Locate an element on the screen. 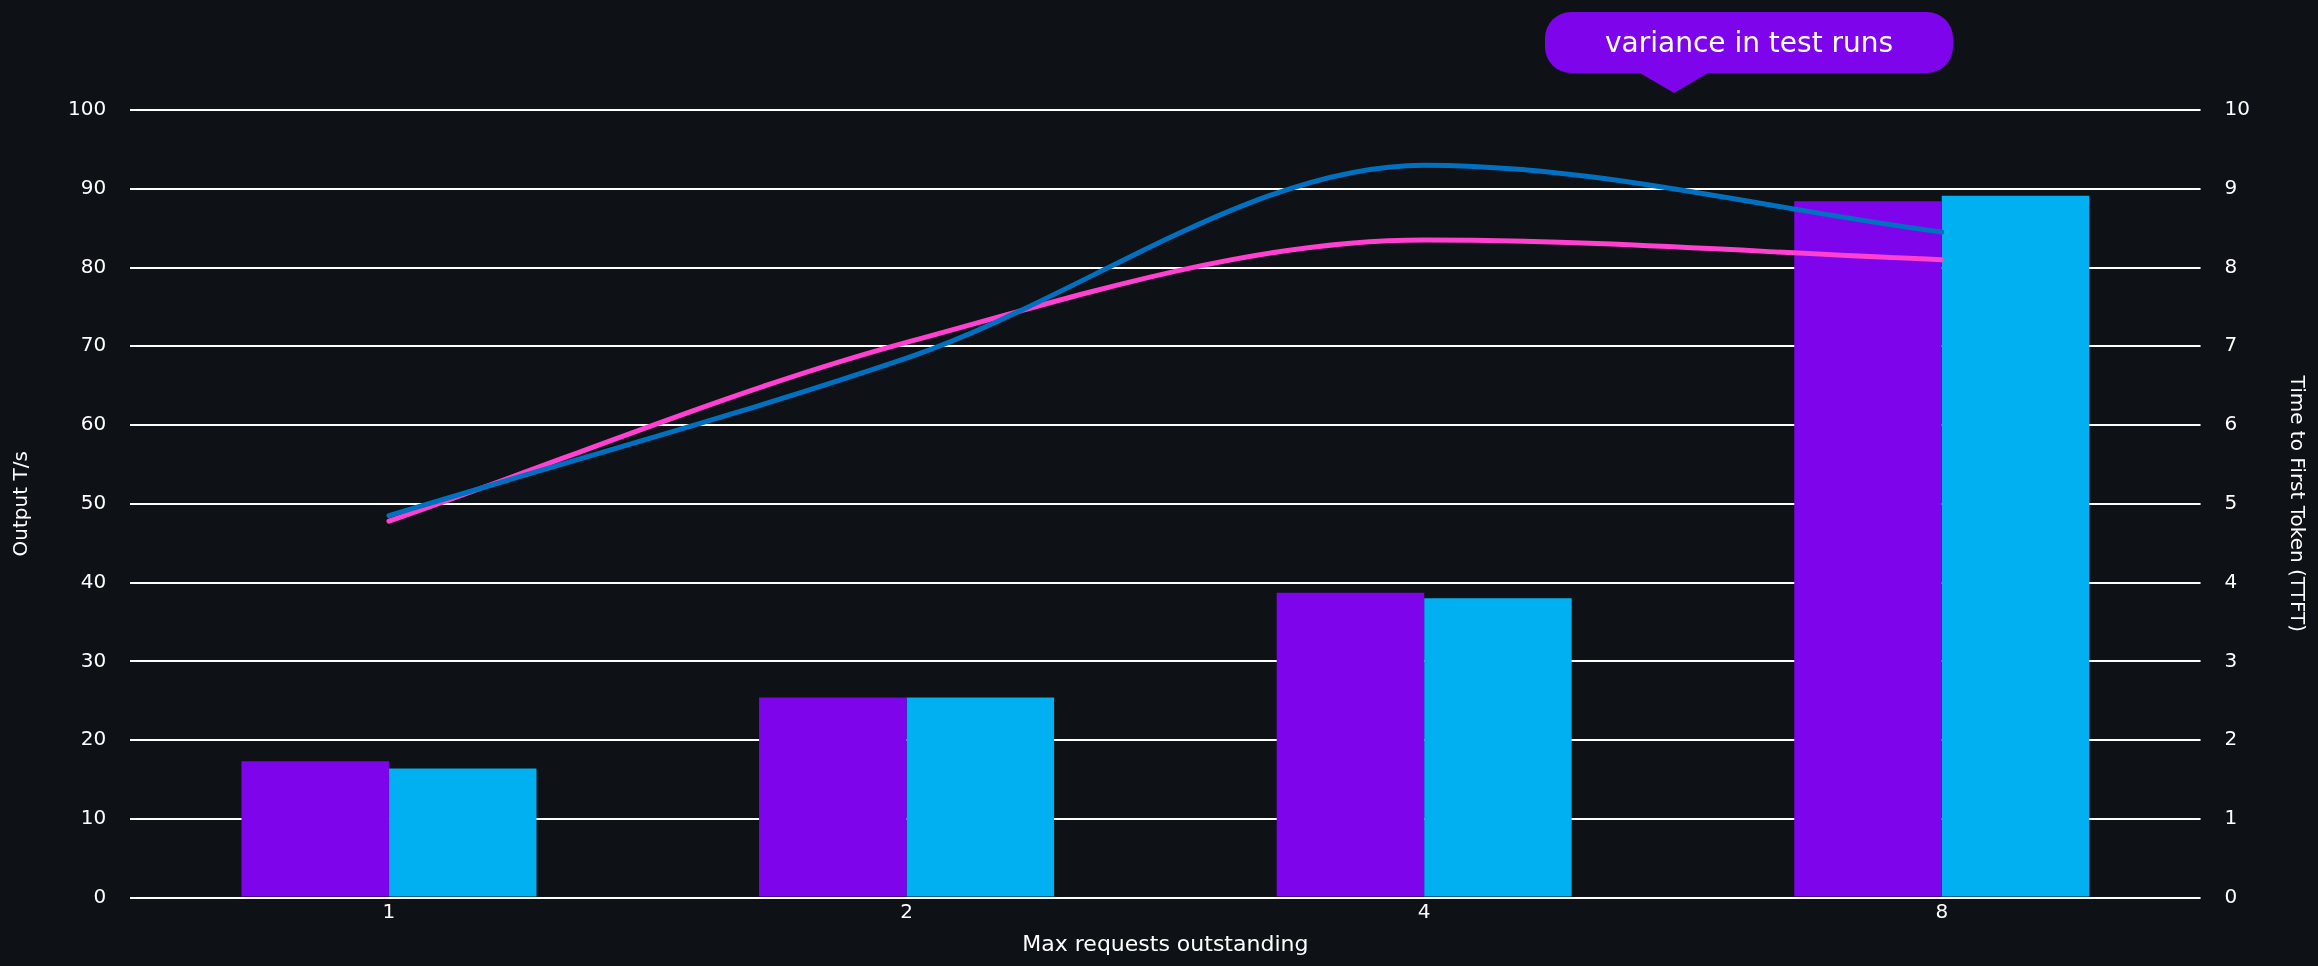  y-tick-label: 0 is located at coordinates (100, 895).